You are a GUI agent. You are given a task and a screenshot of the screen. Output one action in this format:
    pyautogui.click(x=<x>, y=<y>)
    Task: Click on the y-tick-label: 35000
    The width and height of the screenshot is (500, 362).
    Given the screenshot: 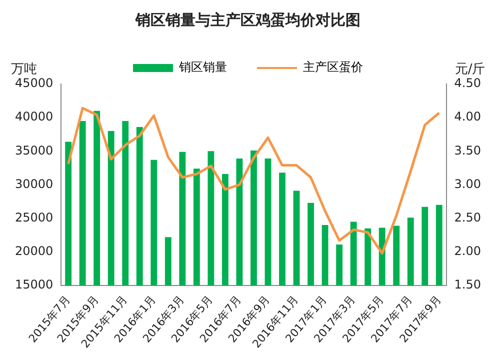 What is the action you would take?
    pyautogui.click(x=34, y=150)
    